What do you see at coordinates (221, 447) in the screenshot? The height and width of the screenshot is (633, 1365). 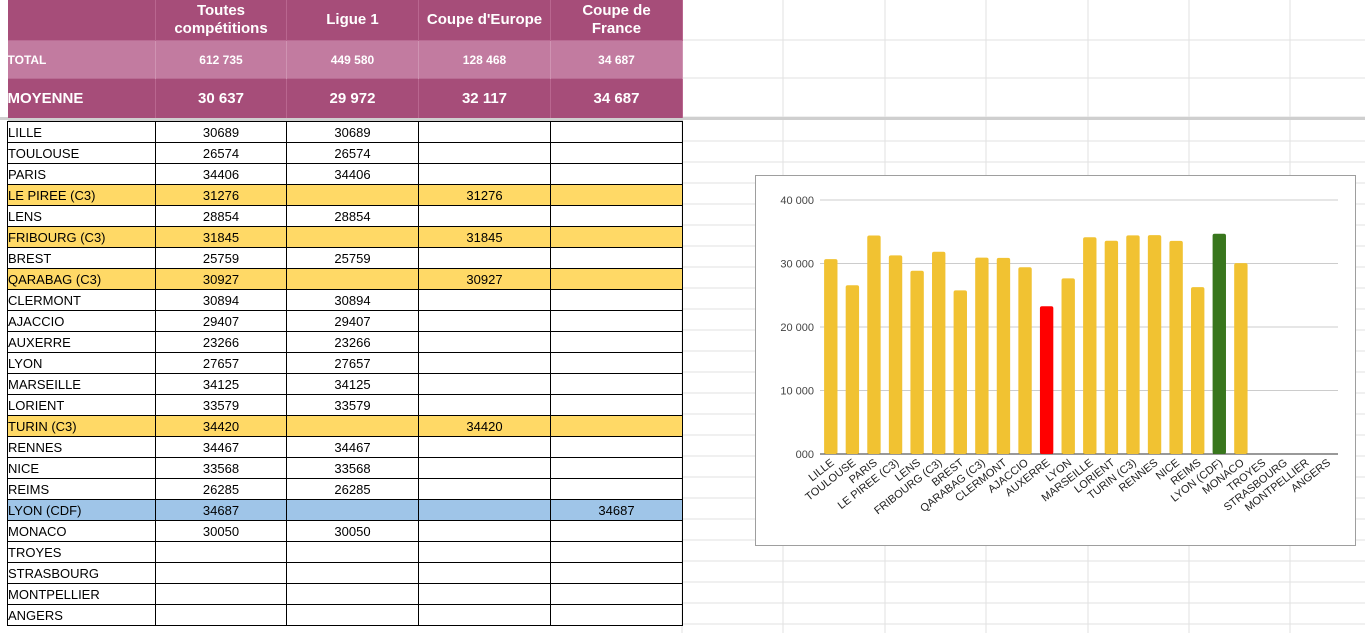 I see `all-competitions-cell: 34467` at bounding box center [221, 447].